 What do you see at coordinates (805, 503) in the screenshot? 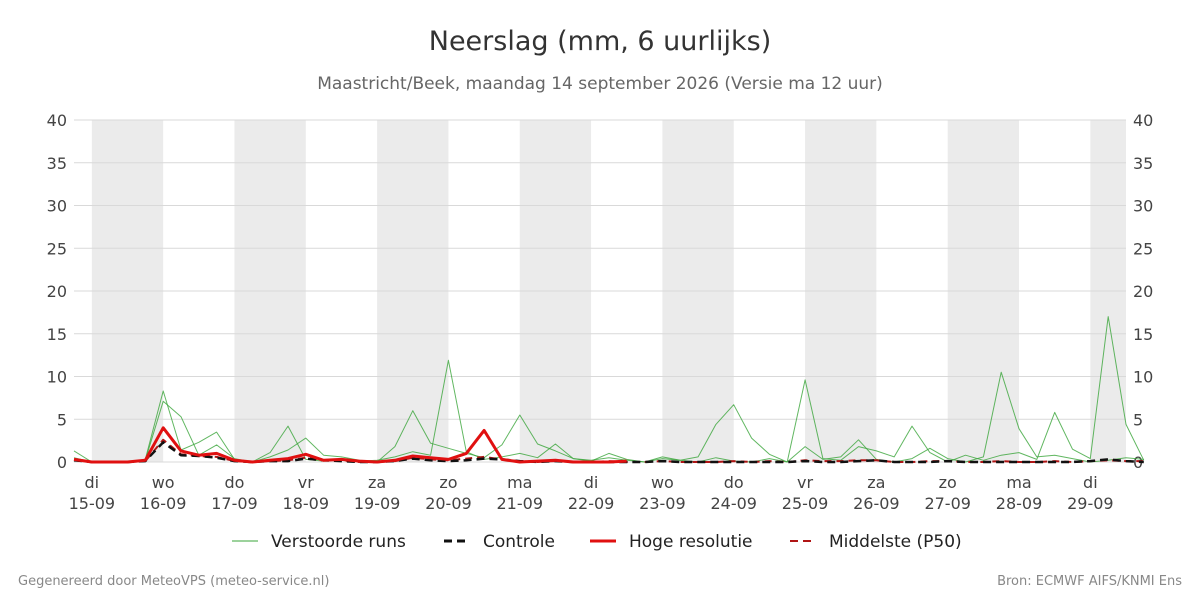
I see `x-tick-date: 25-09` at bounding box center [805, 503].